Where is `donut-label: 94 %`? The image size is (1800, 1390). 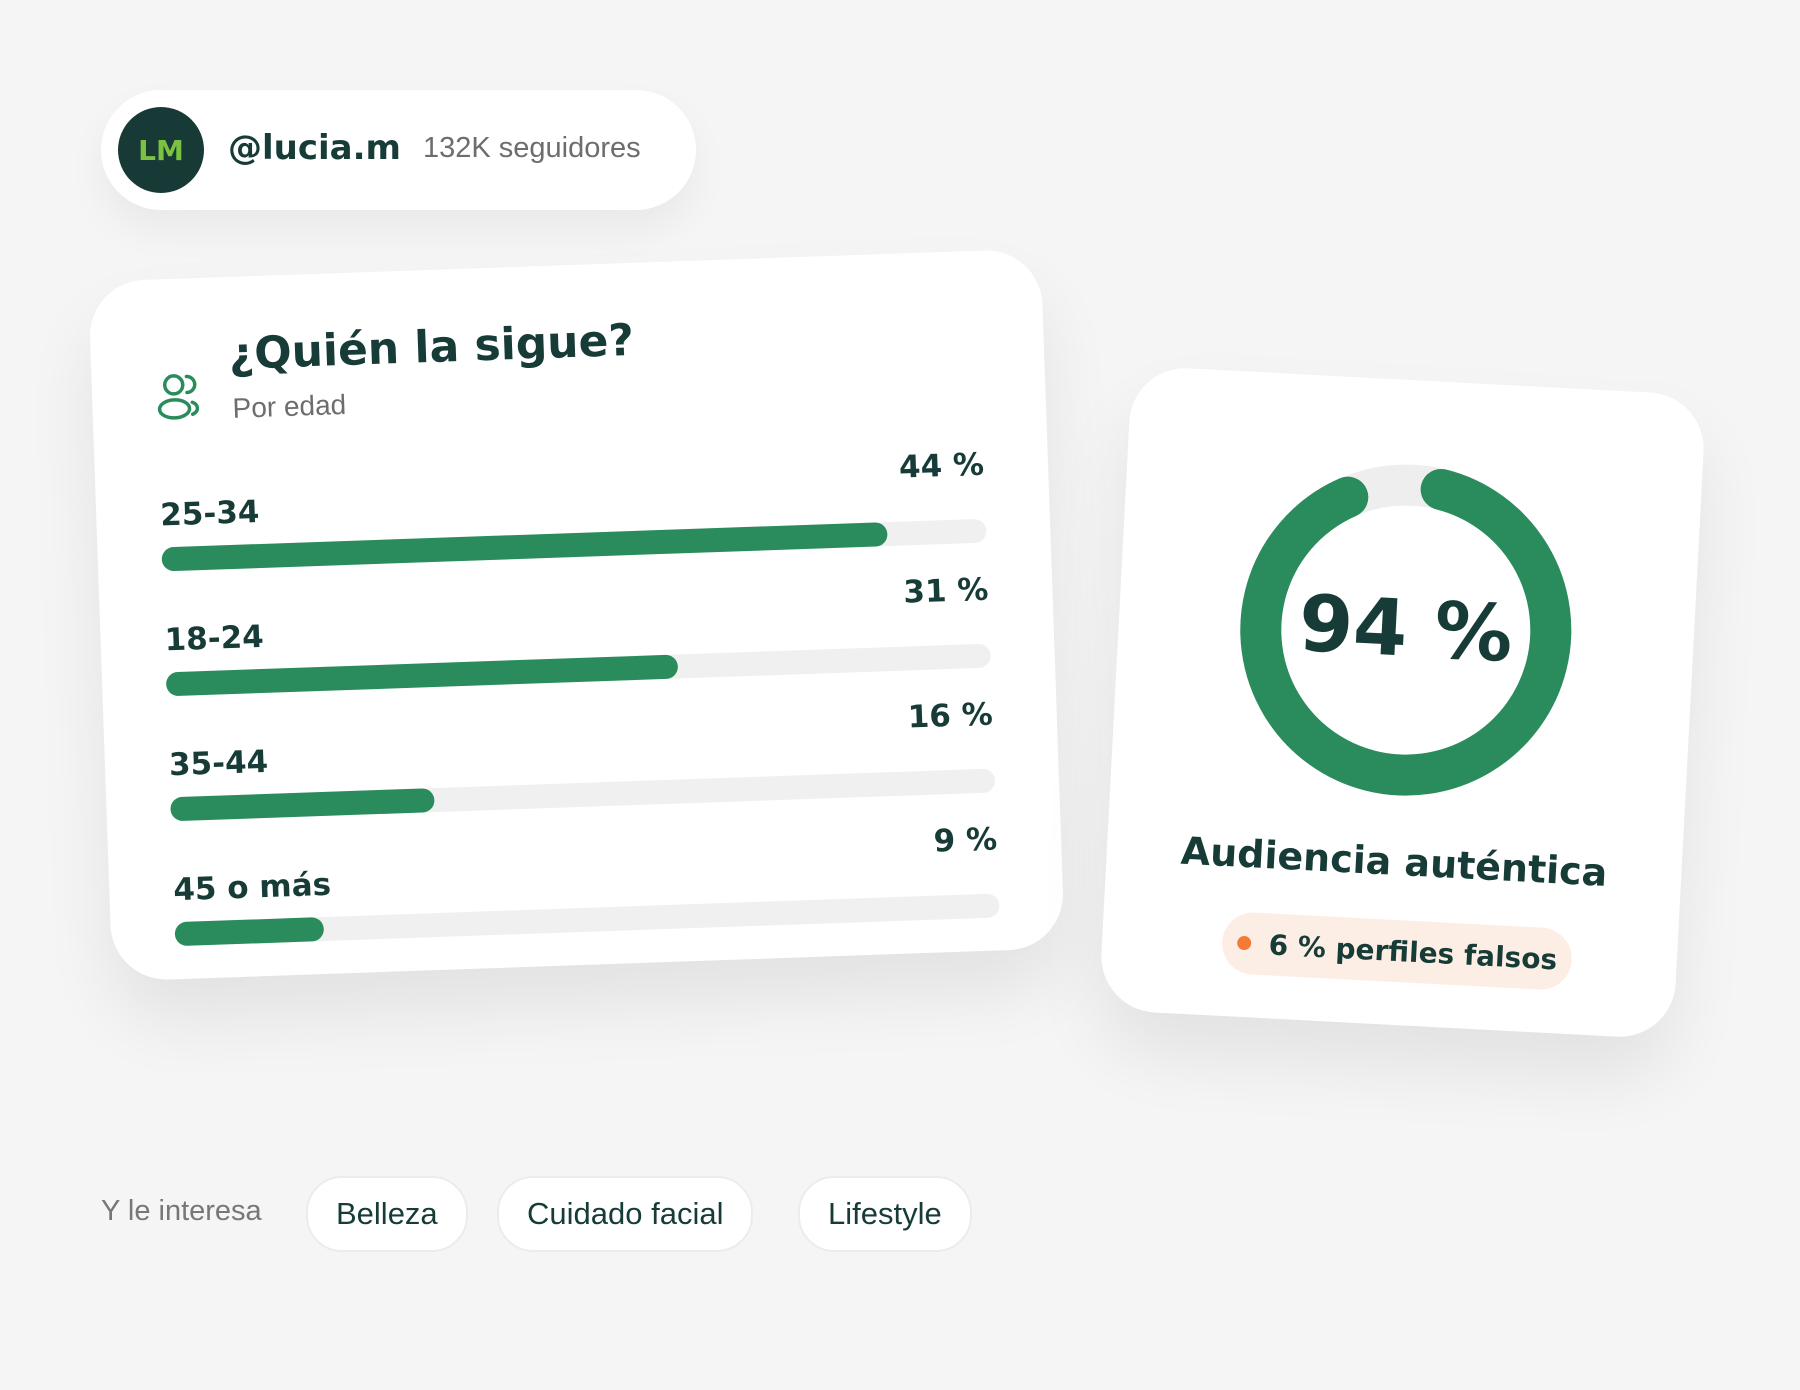 donut-label: 94 % is located at coordinates (1406, 629).